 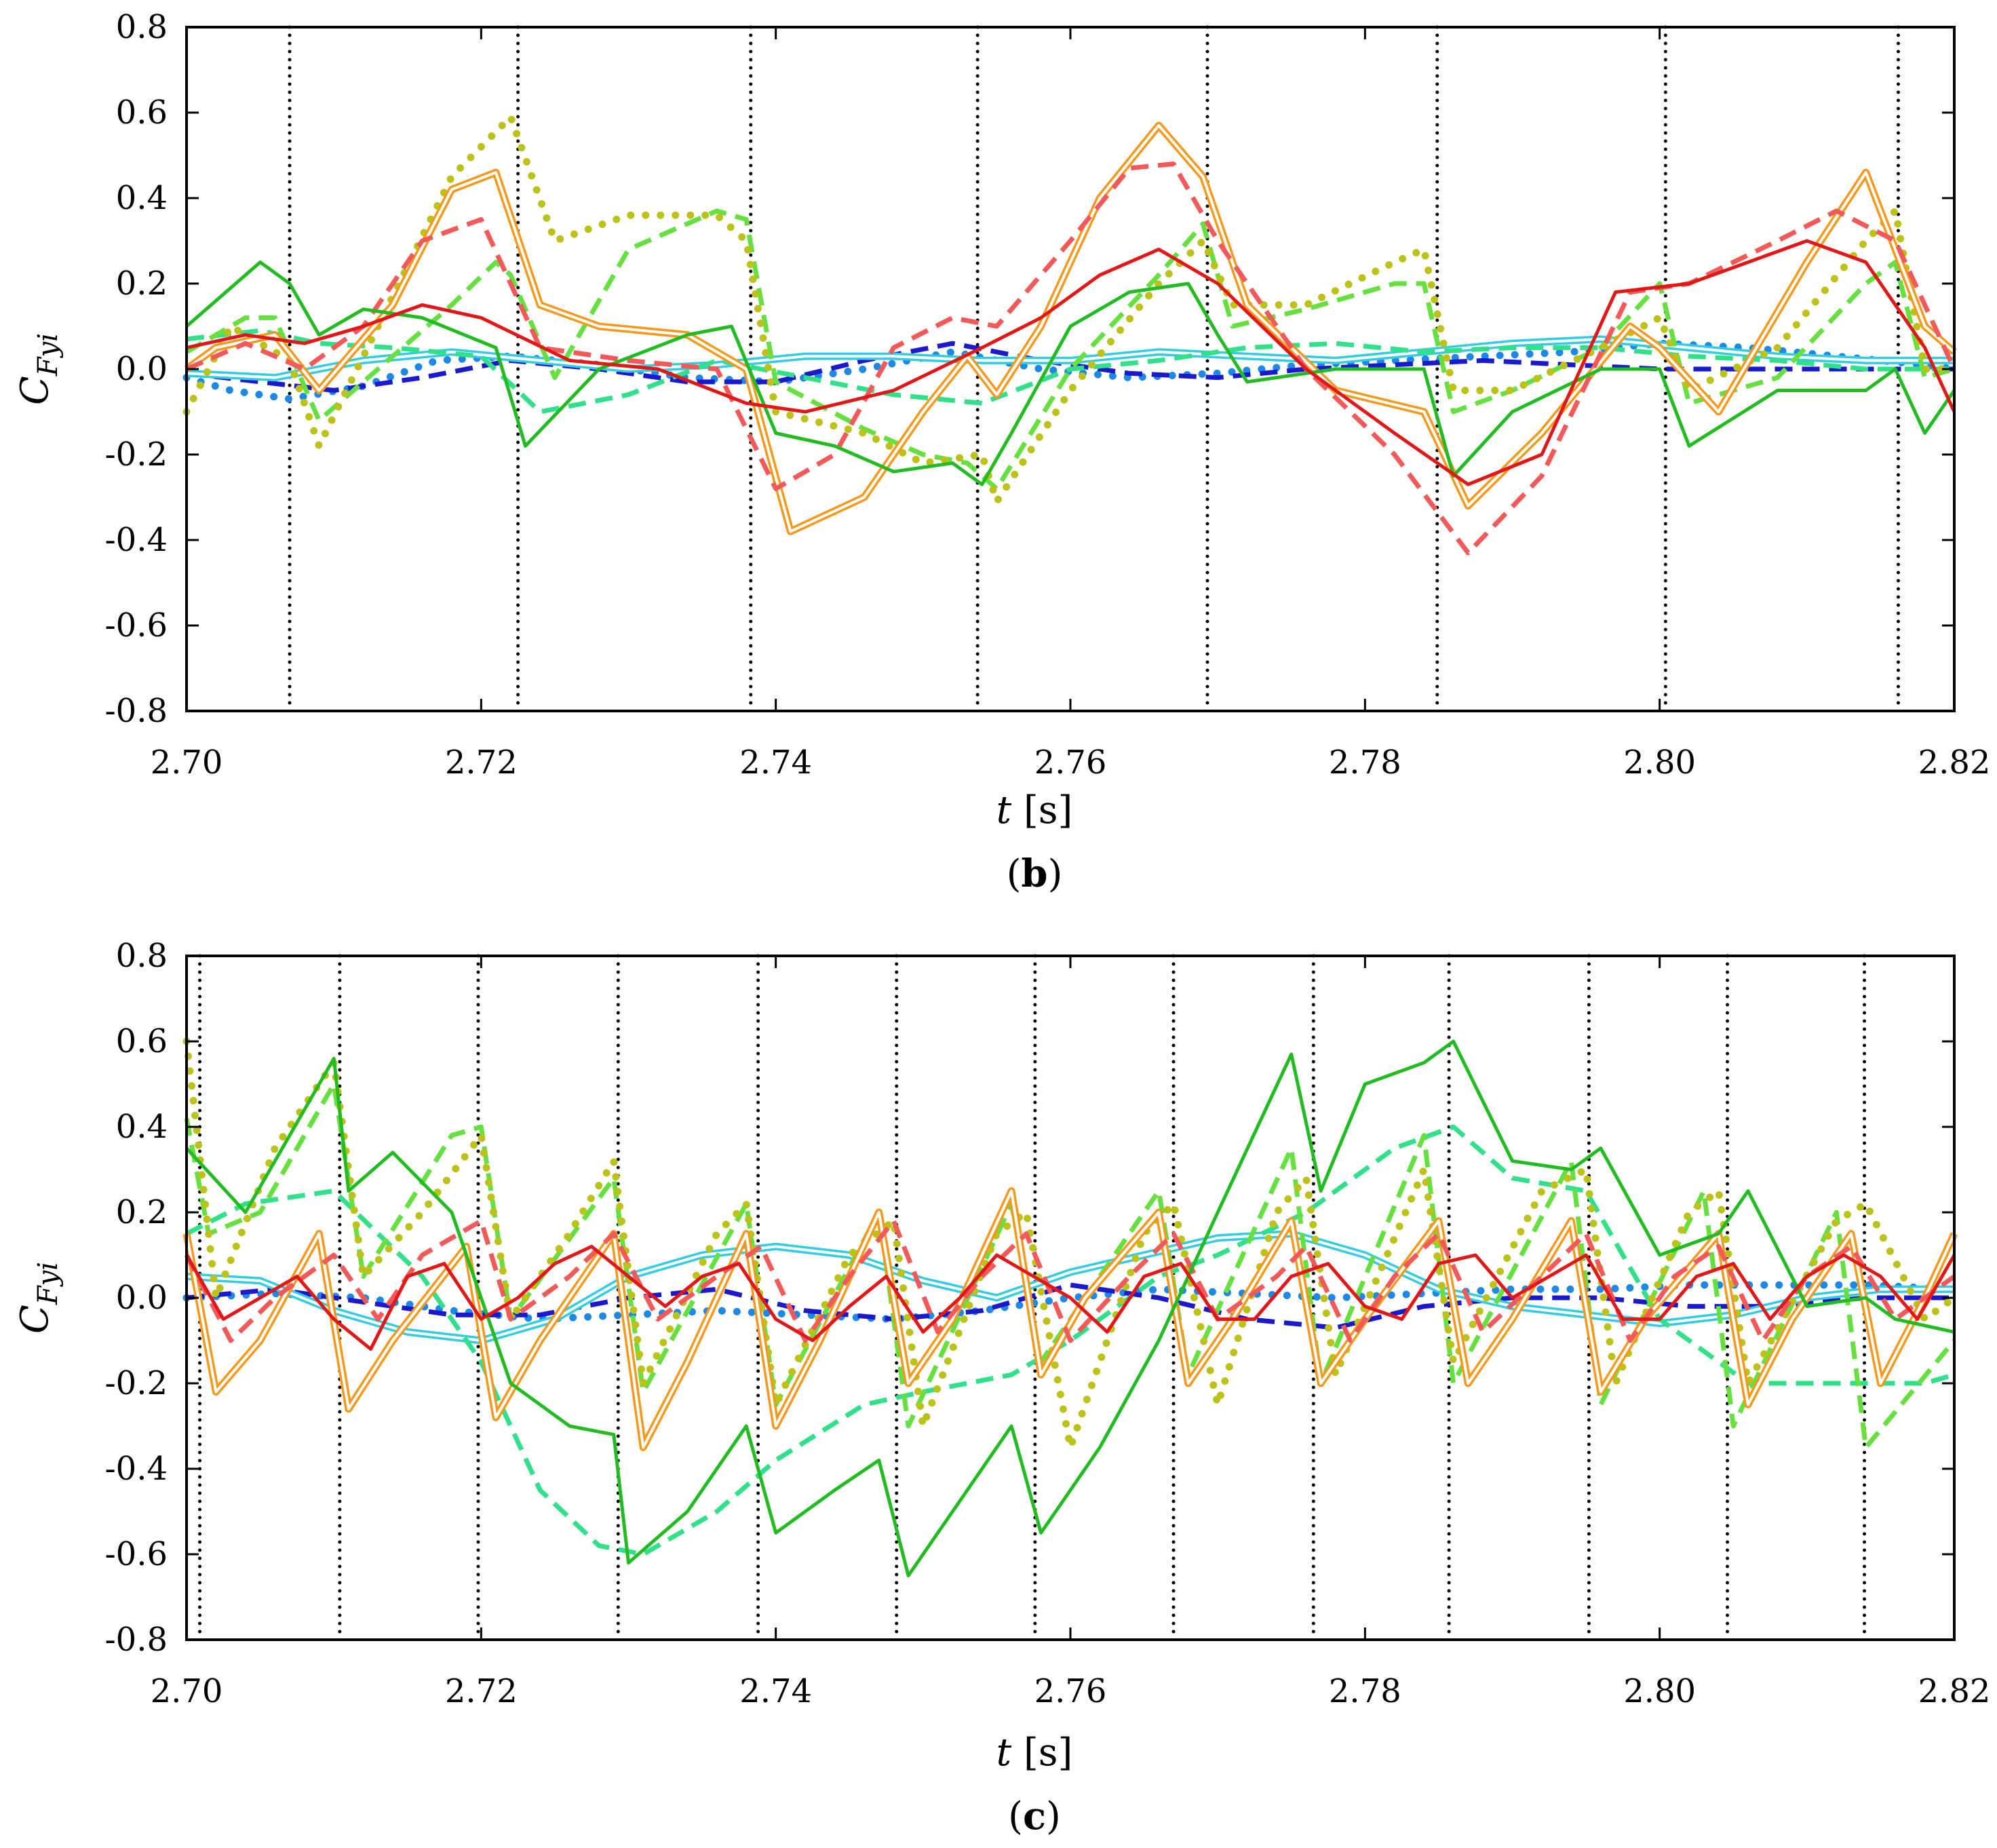 I want to click on series-line-blade-dashed-mint, so click(x=1070, y=371).